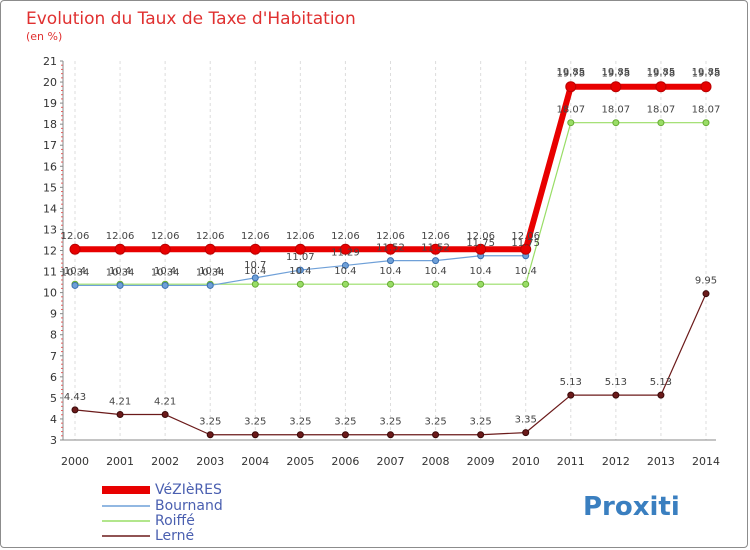 This screenshot has width=750, height=550. What do you see at coordinates (50, 272) in the screenshot?
I see `y-tick-label: 11` at bounding box center [50, 272].